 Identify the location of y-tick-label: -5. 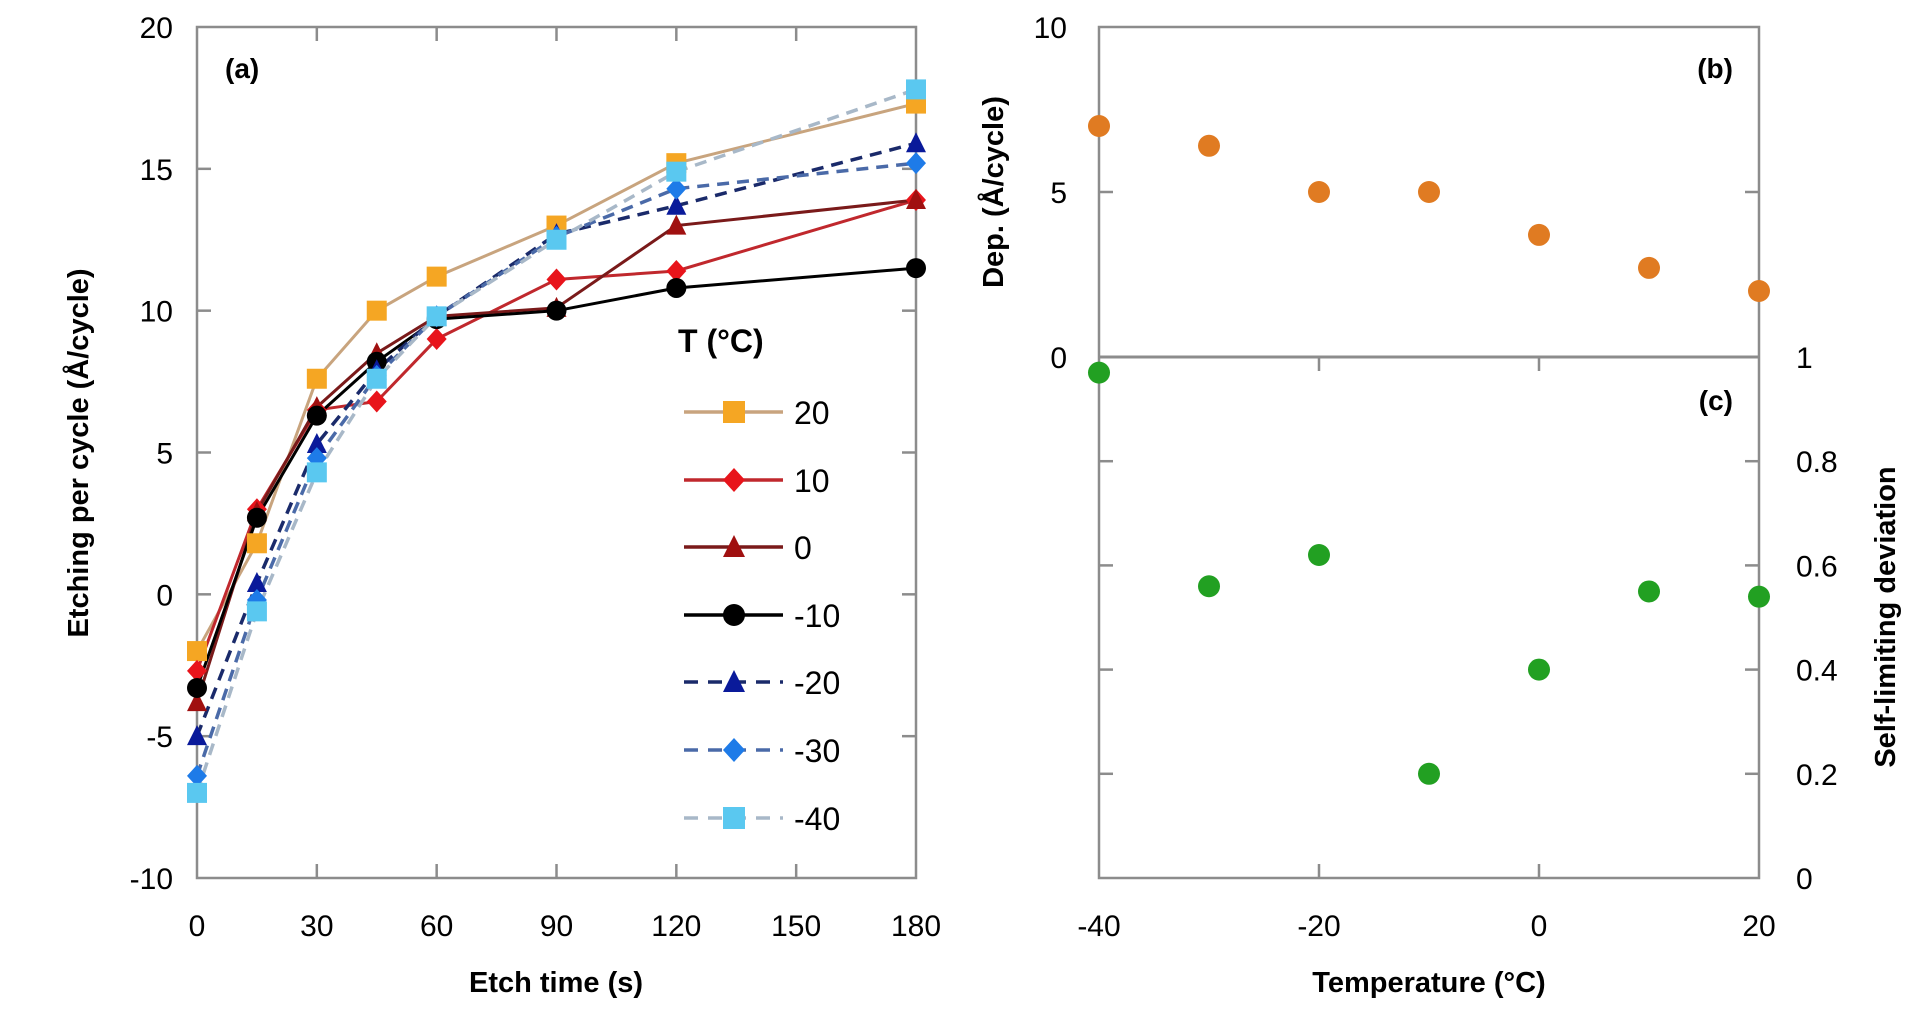
(159, 737).